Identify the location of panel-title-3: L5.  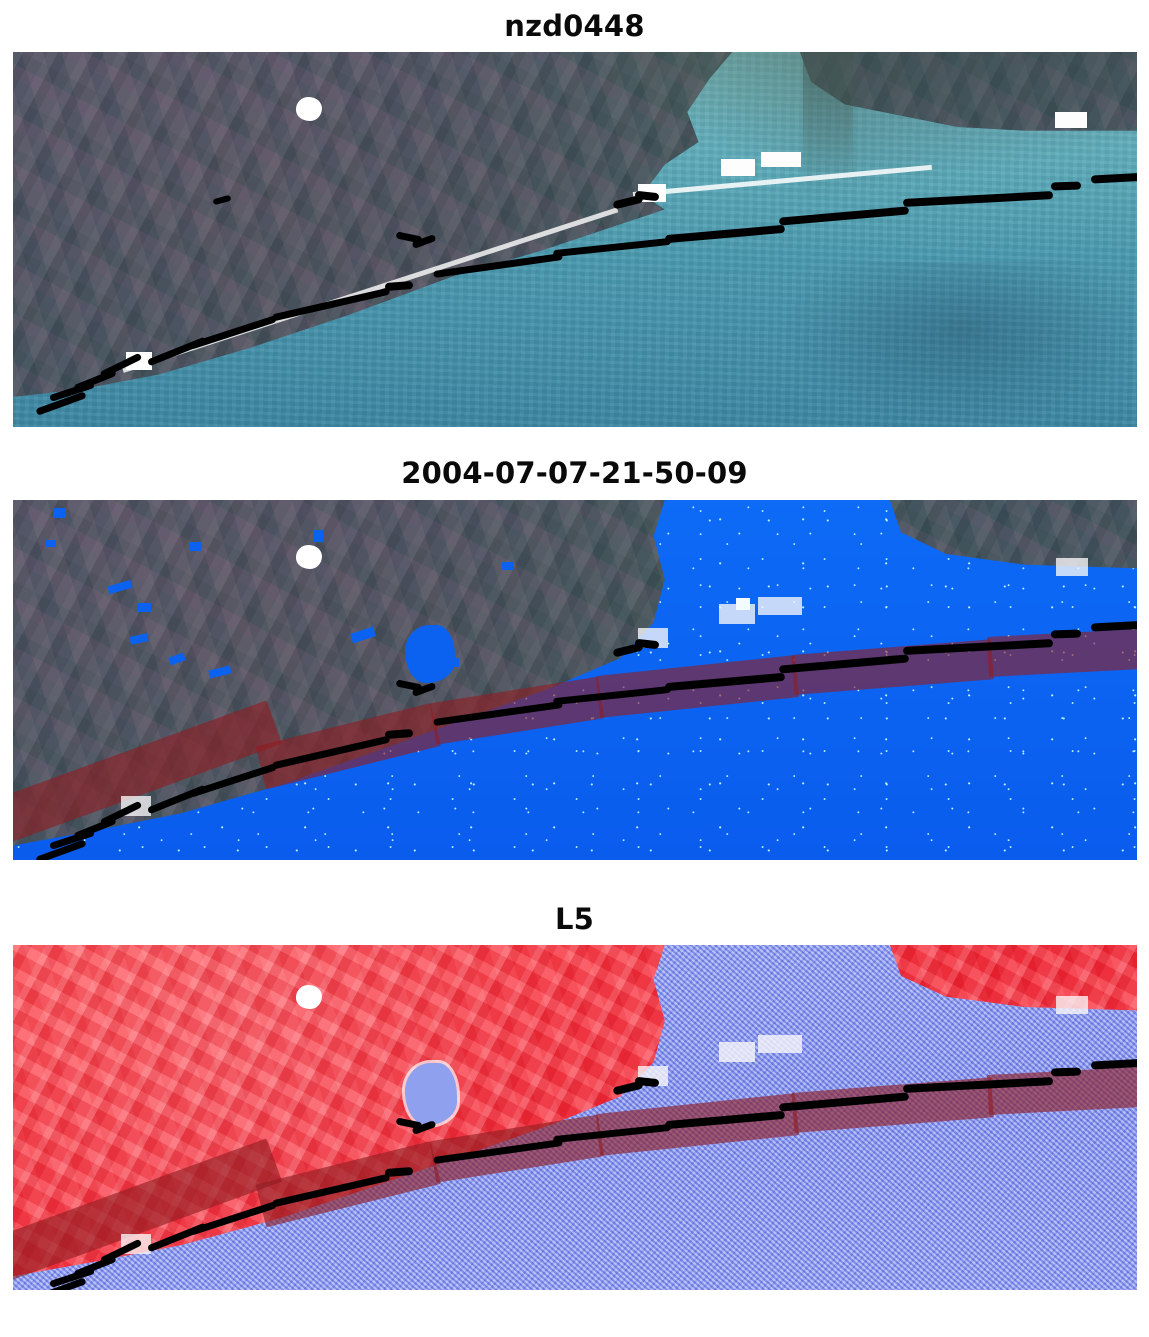
(574, 919).